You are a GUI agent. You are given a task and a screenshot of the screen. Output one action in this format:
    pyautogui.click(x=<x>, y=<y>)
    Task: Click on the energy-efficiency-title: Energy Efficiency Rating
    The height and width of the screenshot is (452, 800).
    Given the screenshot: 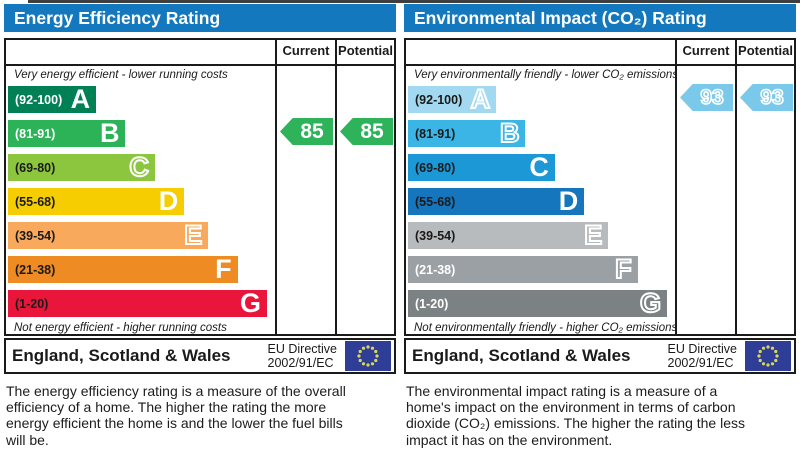 What is the action you would take?
    pyautogui.click(x=200, y=18)
    